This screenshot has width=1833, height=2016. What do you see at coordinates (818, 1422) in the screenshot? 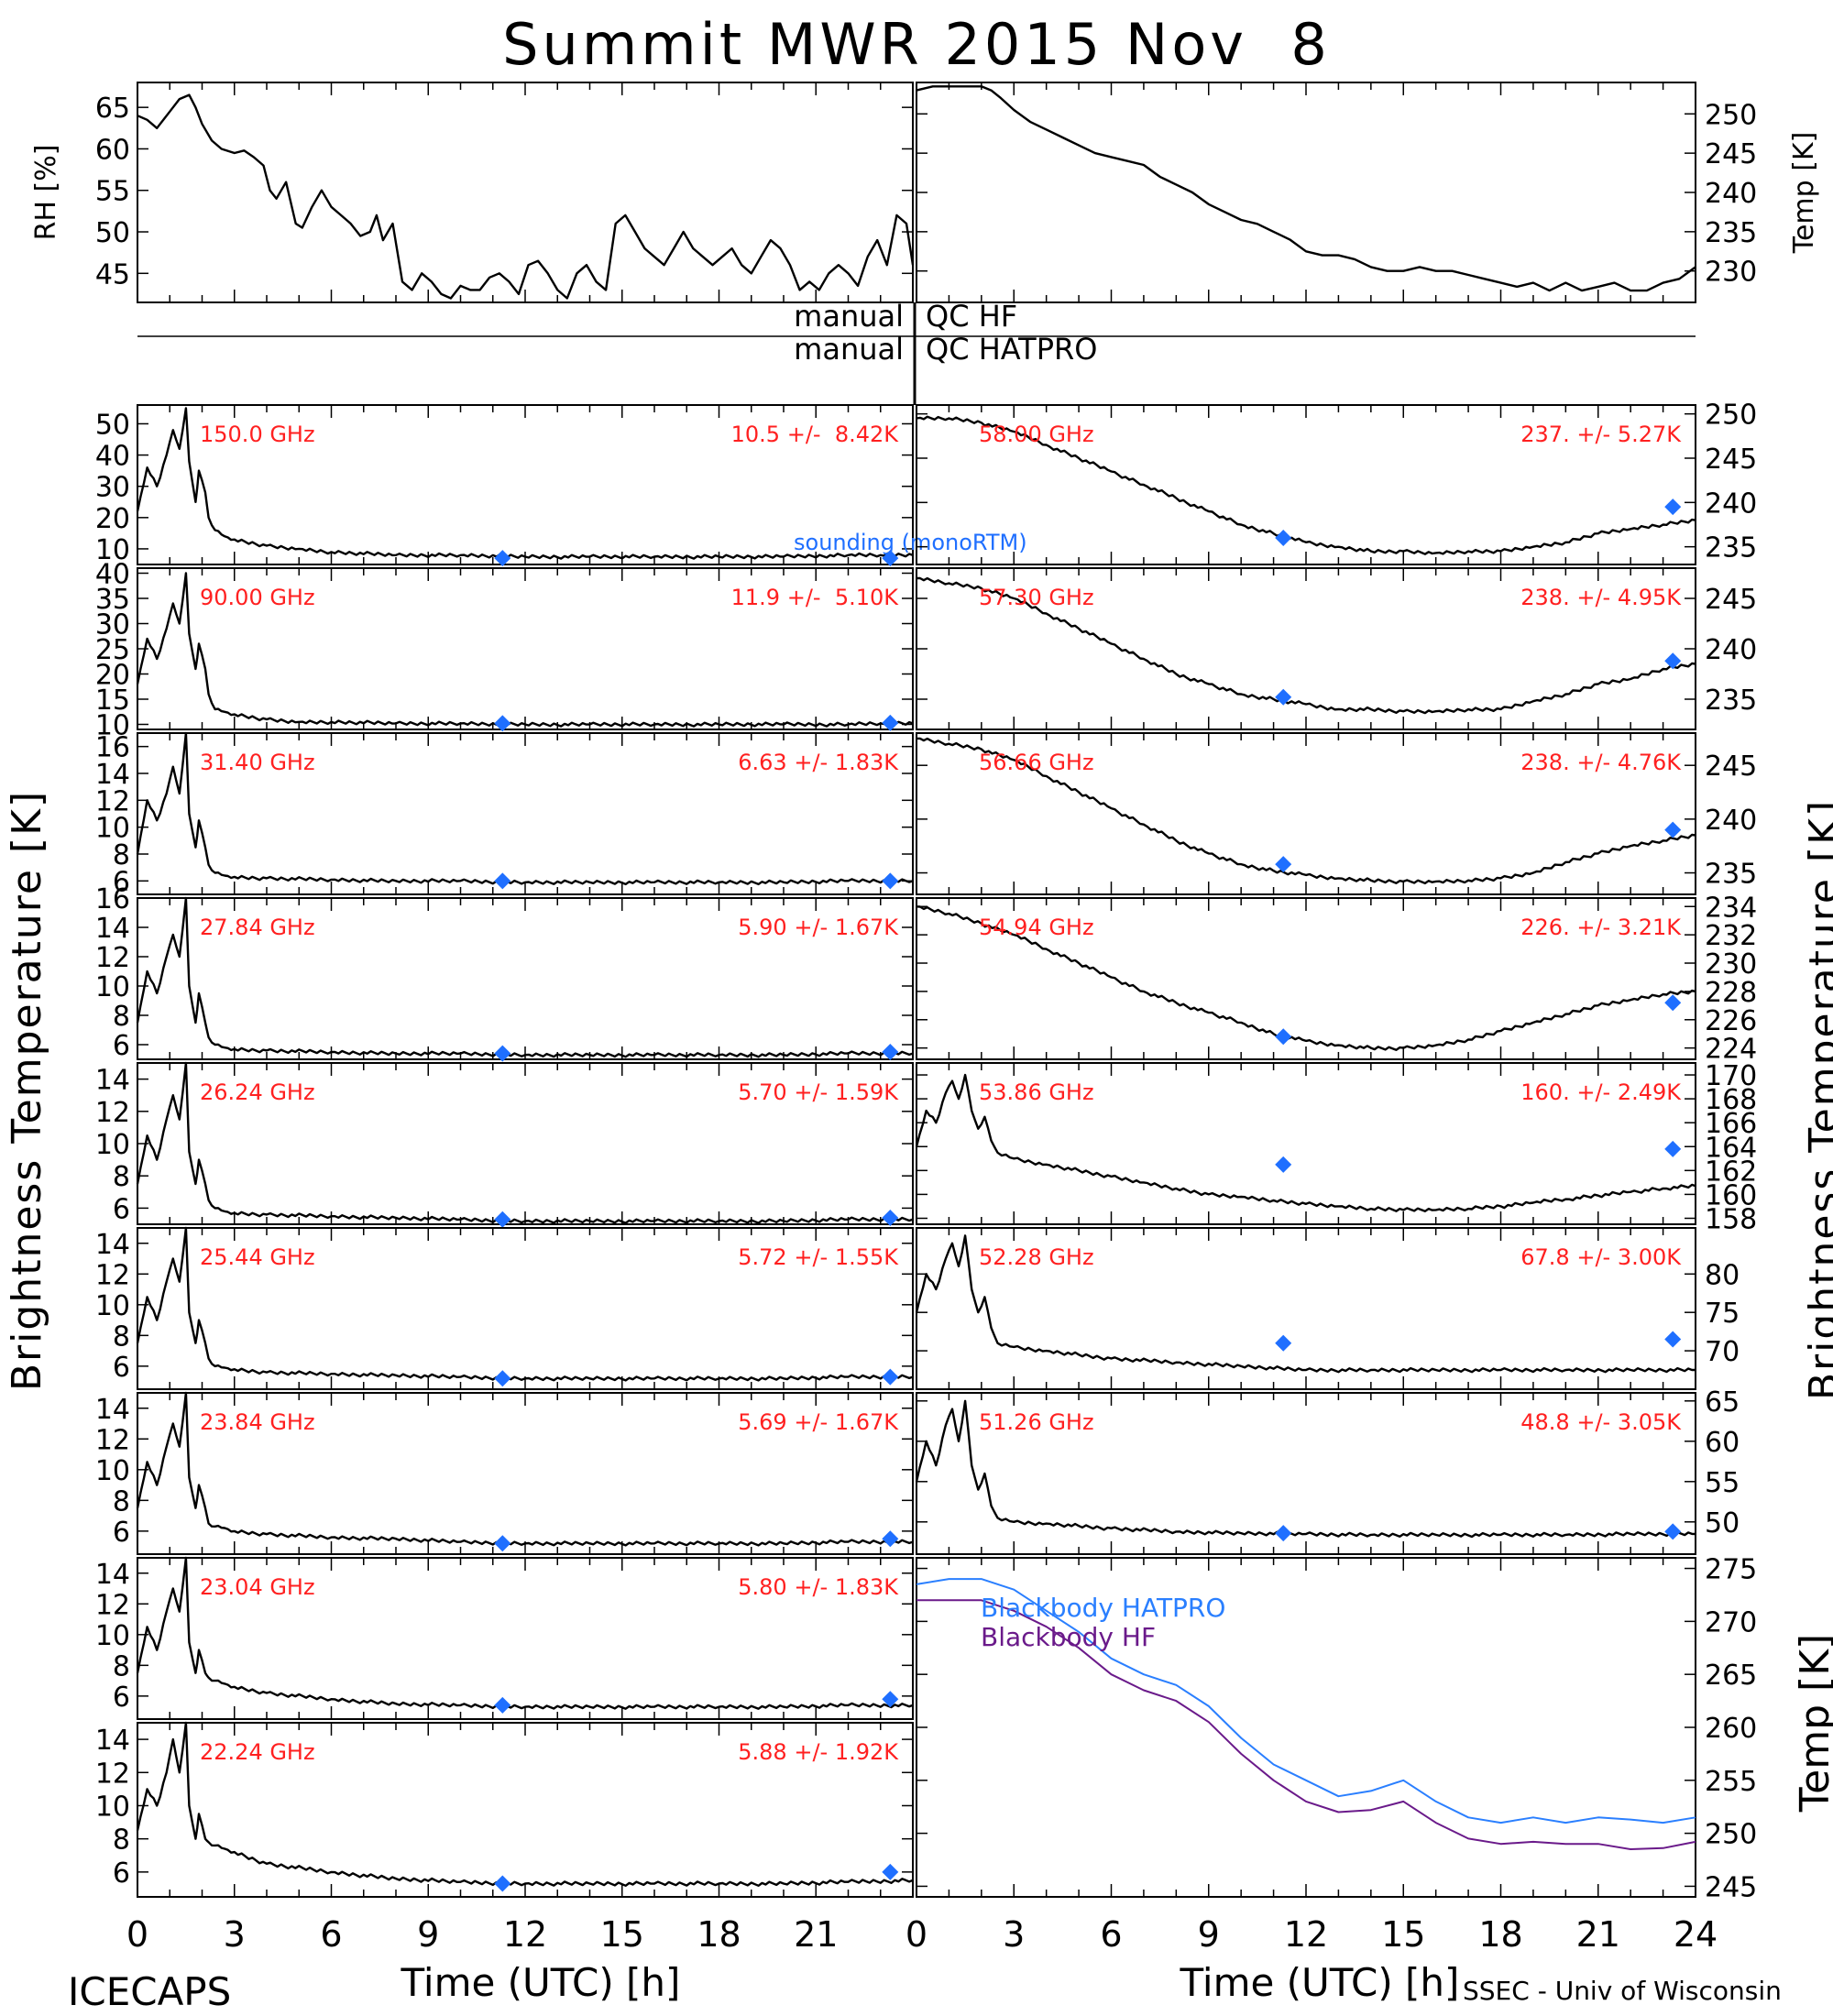
I see `channel-stat-label: 5.69 +/- 1.67K` at bounding box center [818, 1422].